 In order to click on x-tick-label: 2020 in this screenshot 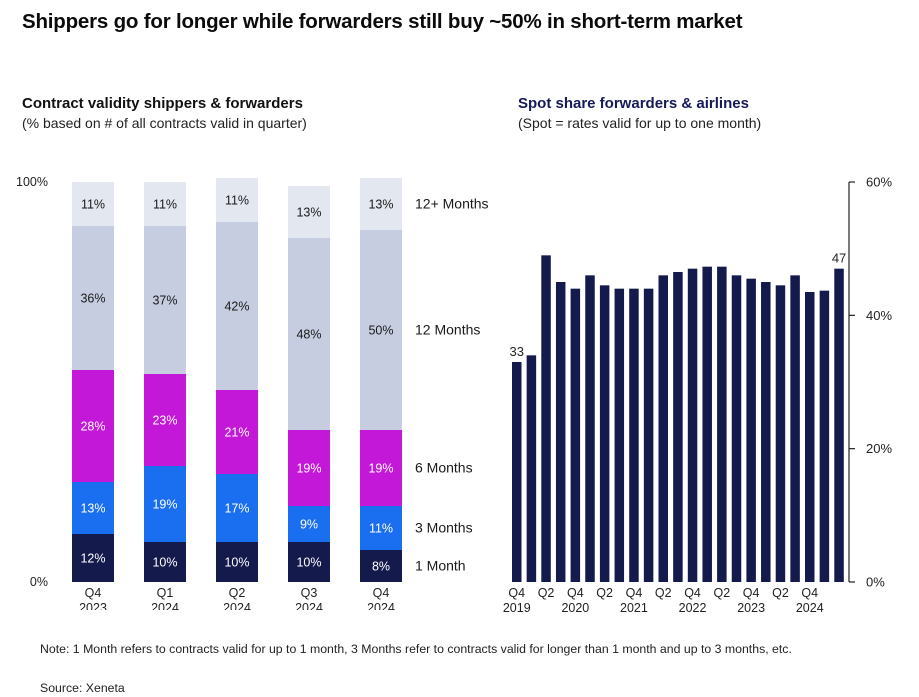, I will do `click(575, 608)`.